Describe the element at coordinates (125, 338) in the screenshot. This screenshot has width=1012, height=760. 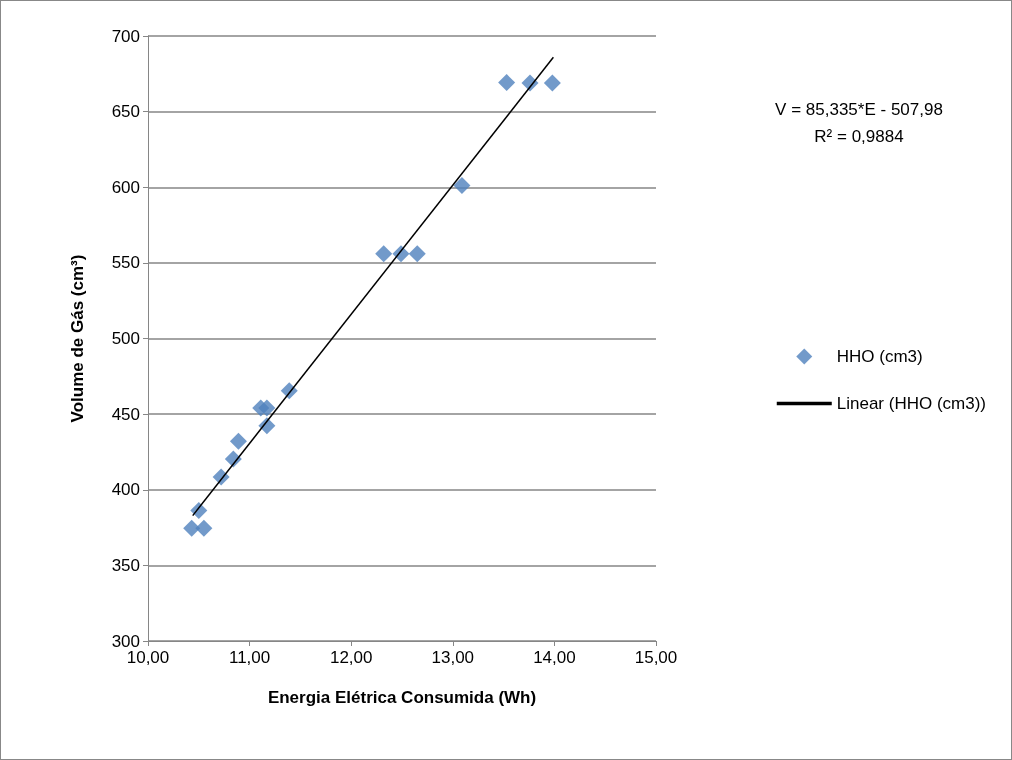
I see `y-tick-label: 500` at that location.